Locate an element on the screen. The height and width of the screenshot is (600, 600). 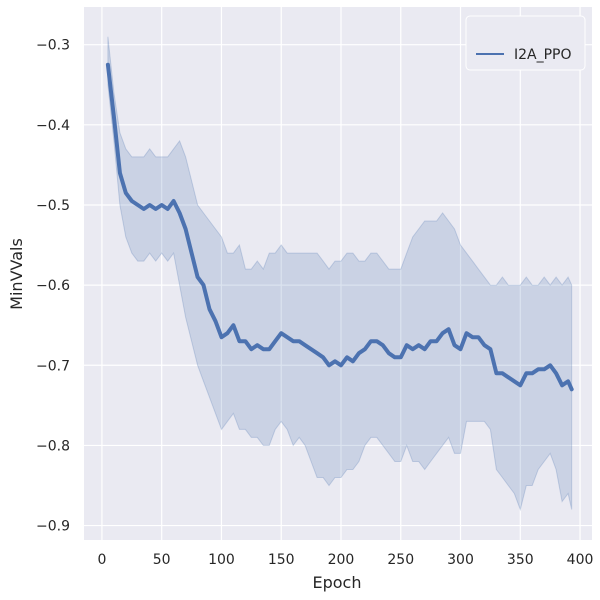
y-axis-label: MinVVals is located at coordinates (16, 274).